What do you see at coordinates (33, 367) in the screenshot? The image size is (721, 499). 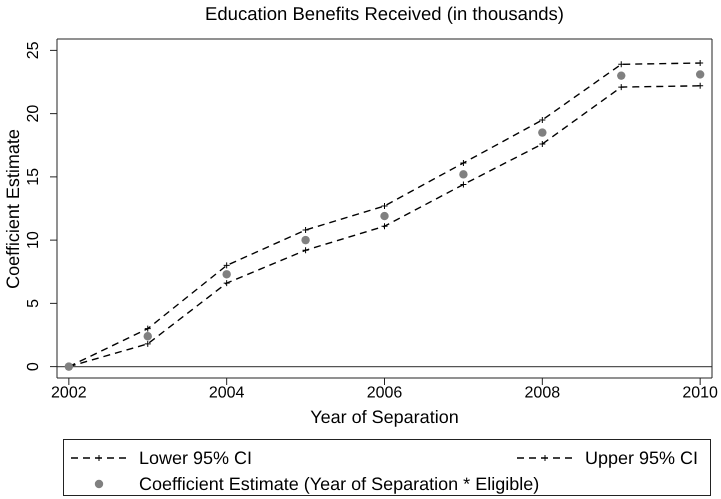 I see `y-tick-label: 0` at bounding box center [33, 367].